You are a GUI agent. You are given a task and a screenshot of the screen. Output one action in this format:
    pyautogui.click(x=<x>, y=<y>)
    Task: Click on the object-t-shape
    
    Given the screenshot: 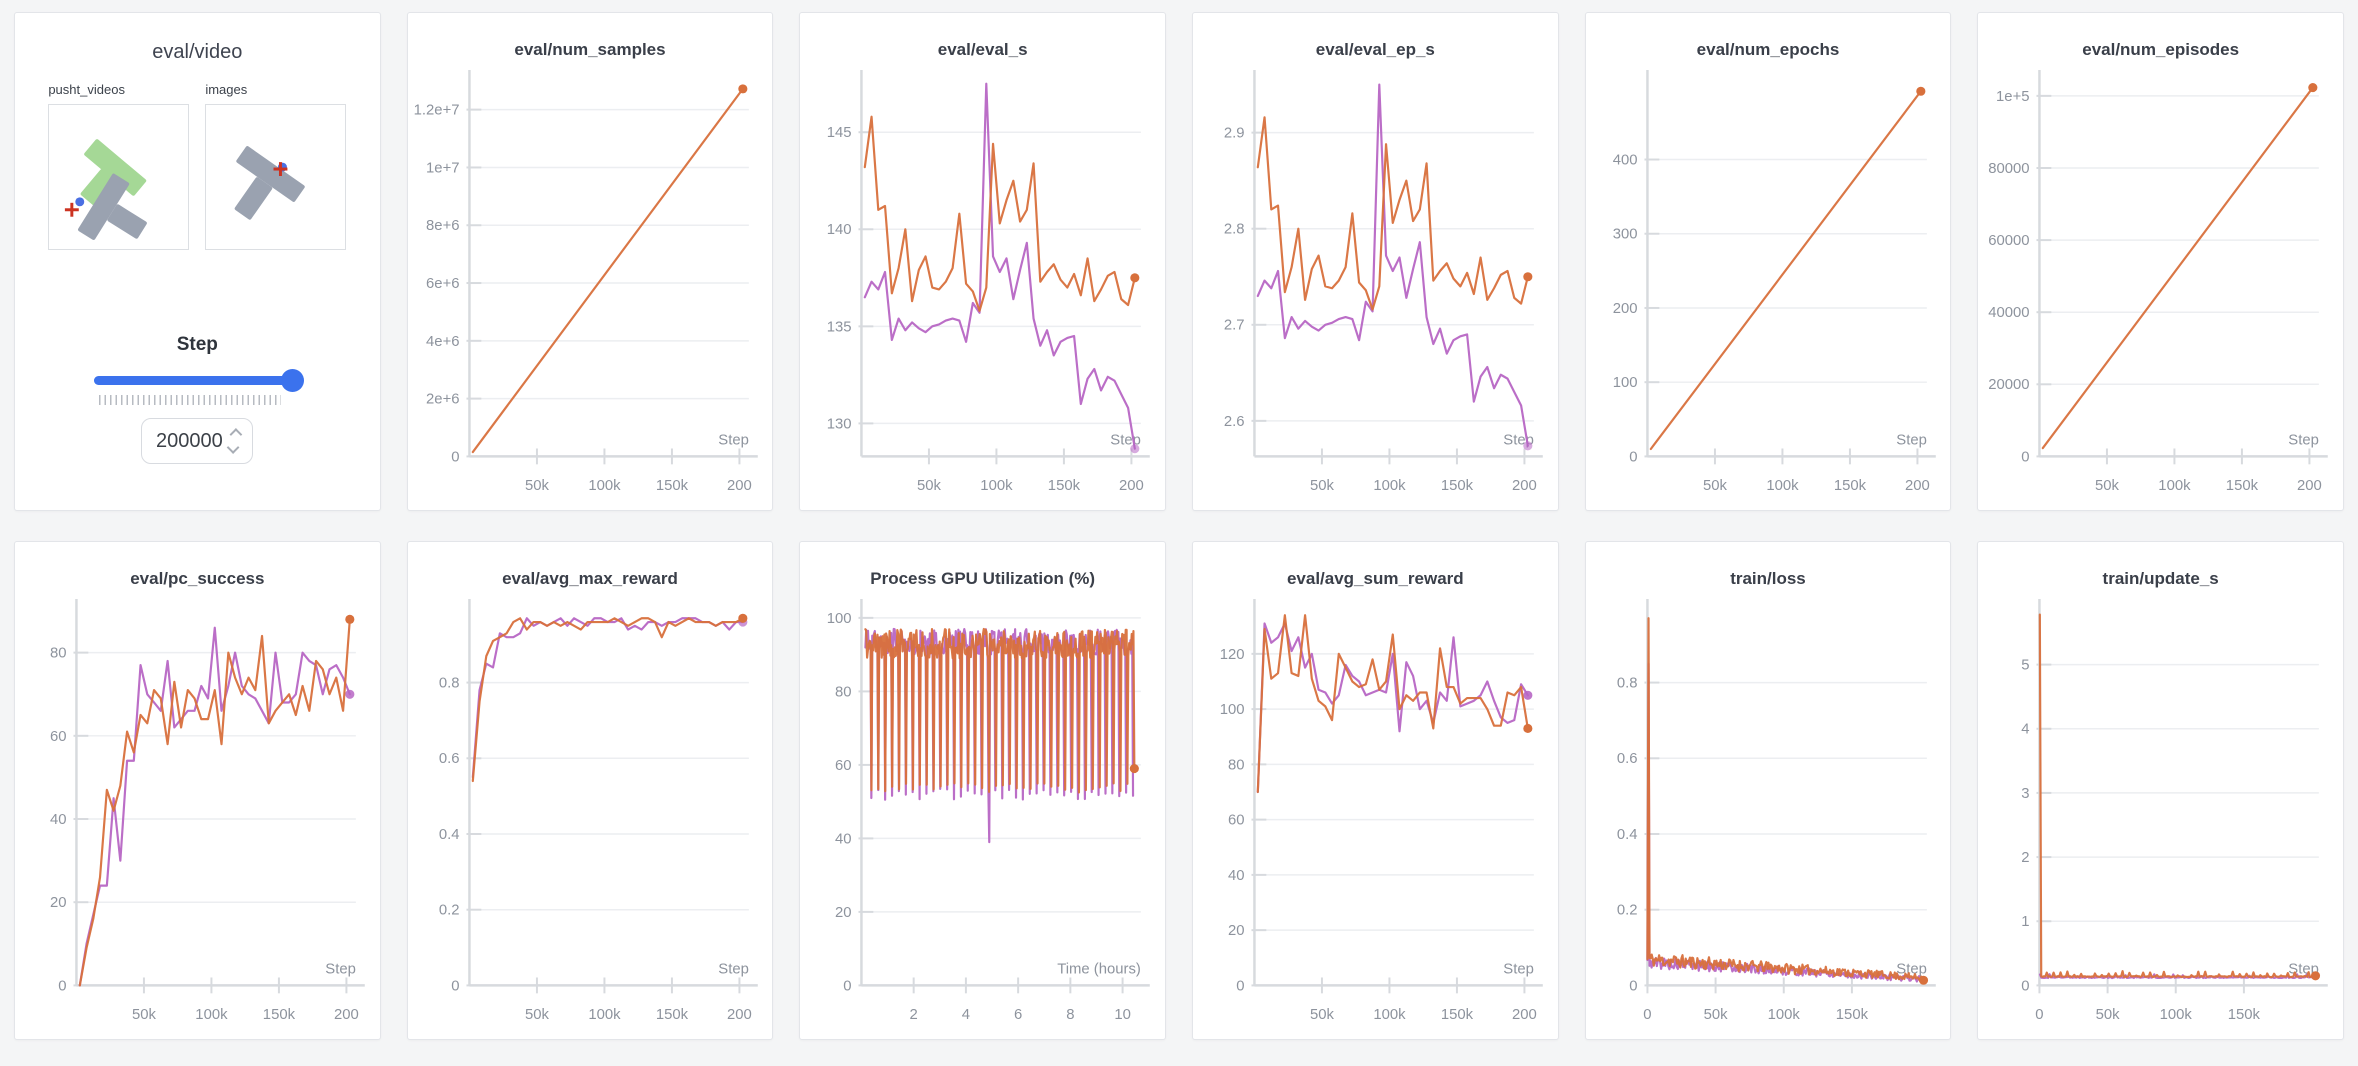 What is the action you would take?
    pyautogui.click(x=113, y=206)
    